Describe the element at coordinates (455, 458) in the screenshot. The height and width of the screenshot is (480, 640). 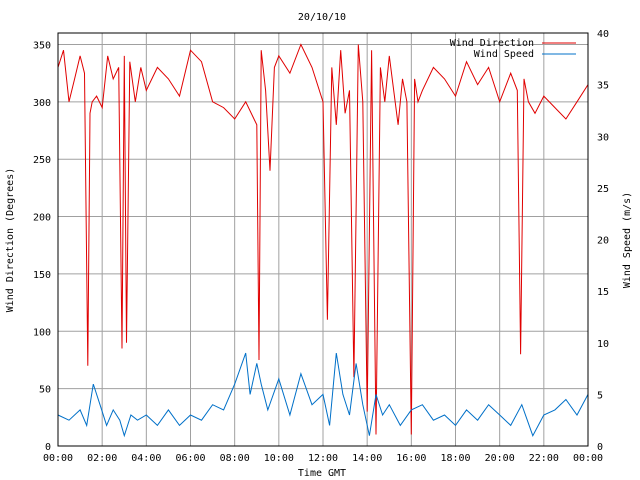
I see `x-tick-label: 18:00` at that location.